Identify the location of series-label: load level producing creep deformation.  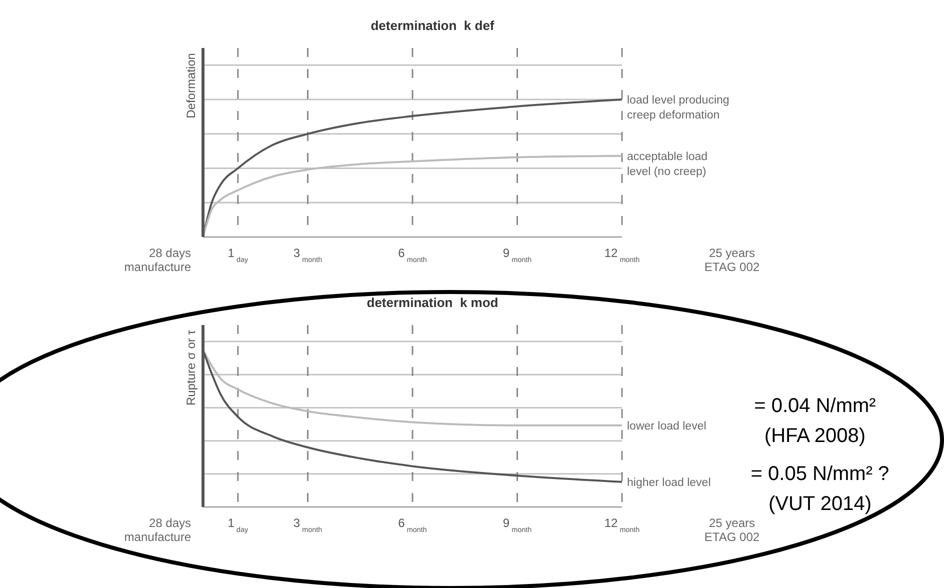
(678, 108).